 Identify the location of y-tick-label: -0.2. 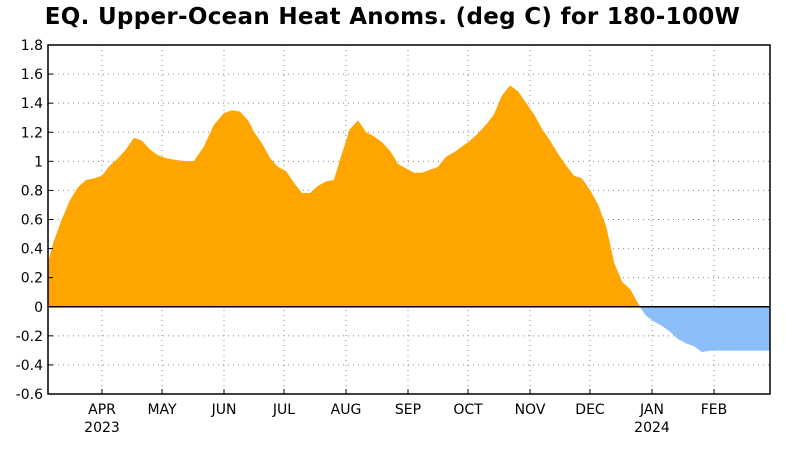
(29, 337).